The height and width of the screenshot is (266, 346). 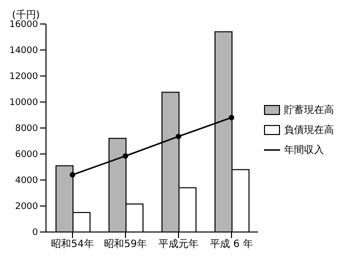 What do you see at coordinates (26, 14) in the screenshot?
I see `y-axis-title: (千円)` at bounding box center [26, 14].